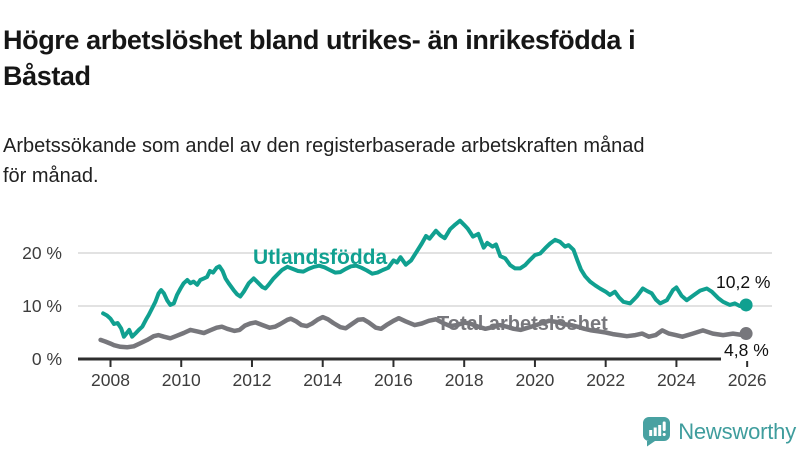 Image resolution: width=800 pixels, height=450 pixels. What do you see at coordinates (42, 306) in the screenshot?
I see `y-tick-label-10%: 10 %` at bounding box center [42, 306].